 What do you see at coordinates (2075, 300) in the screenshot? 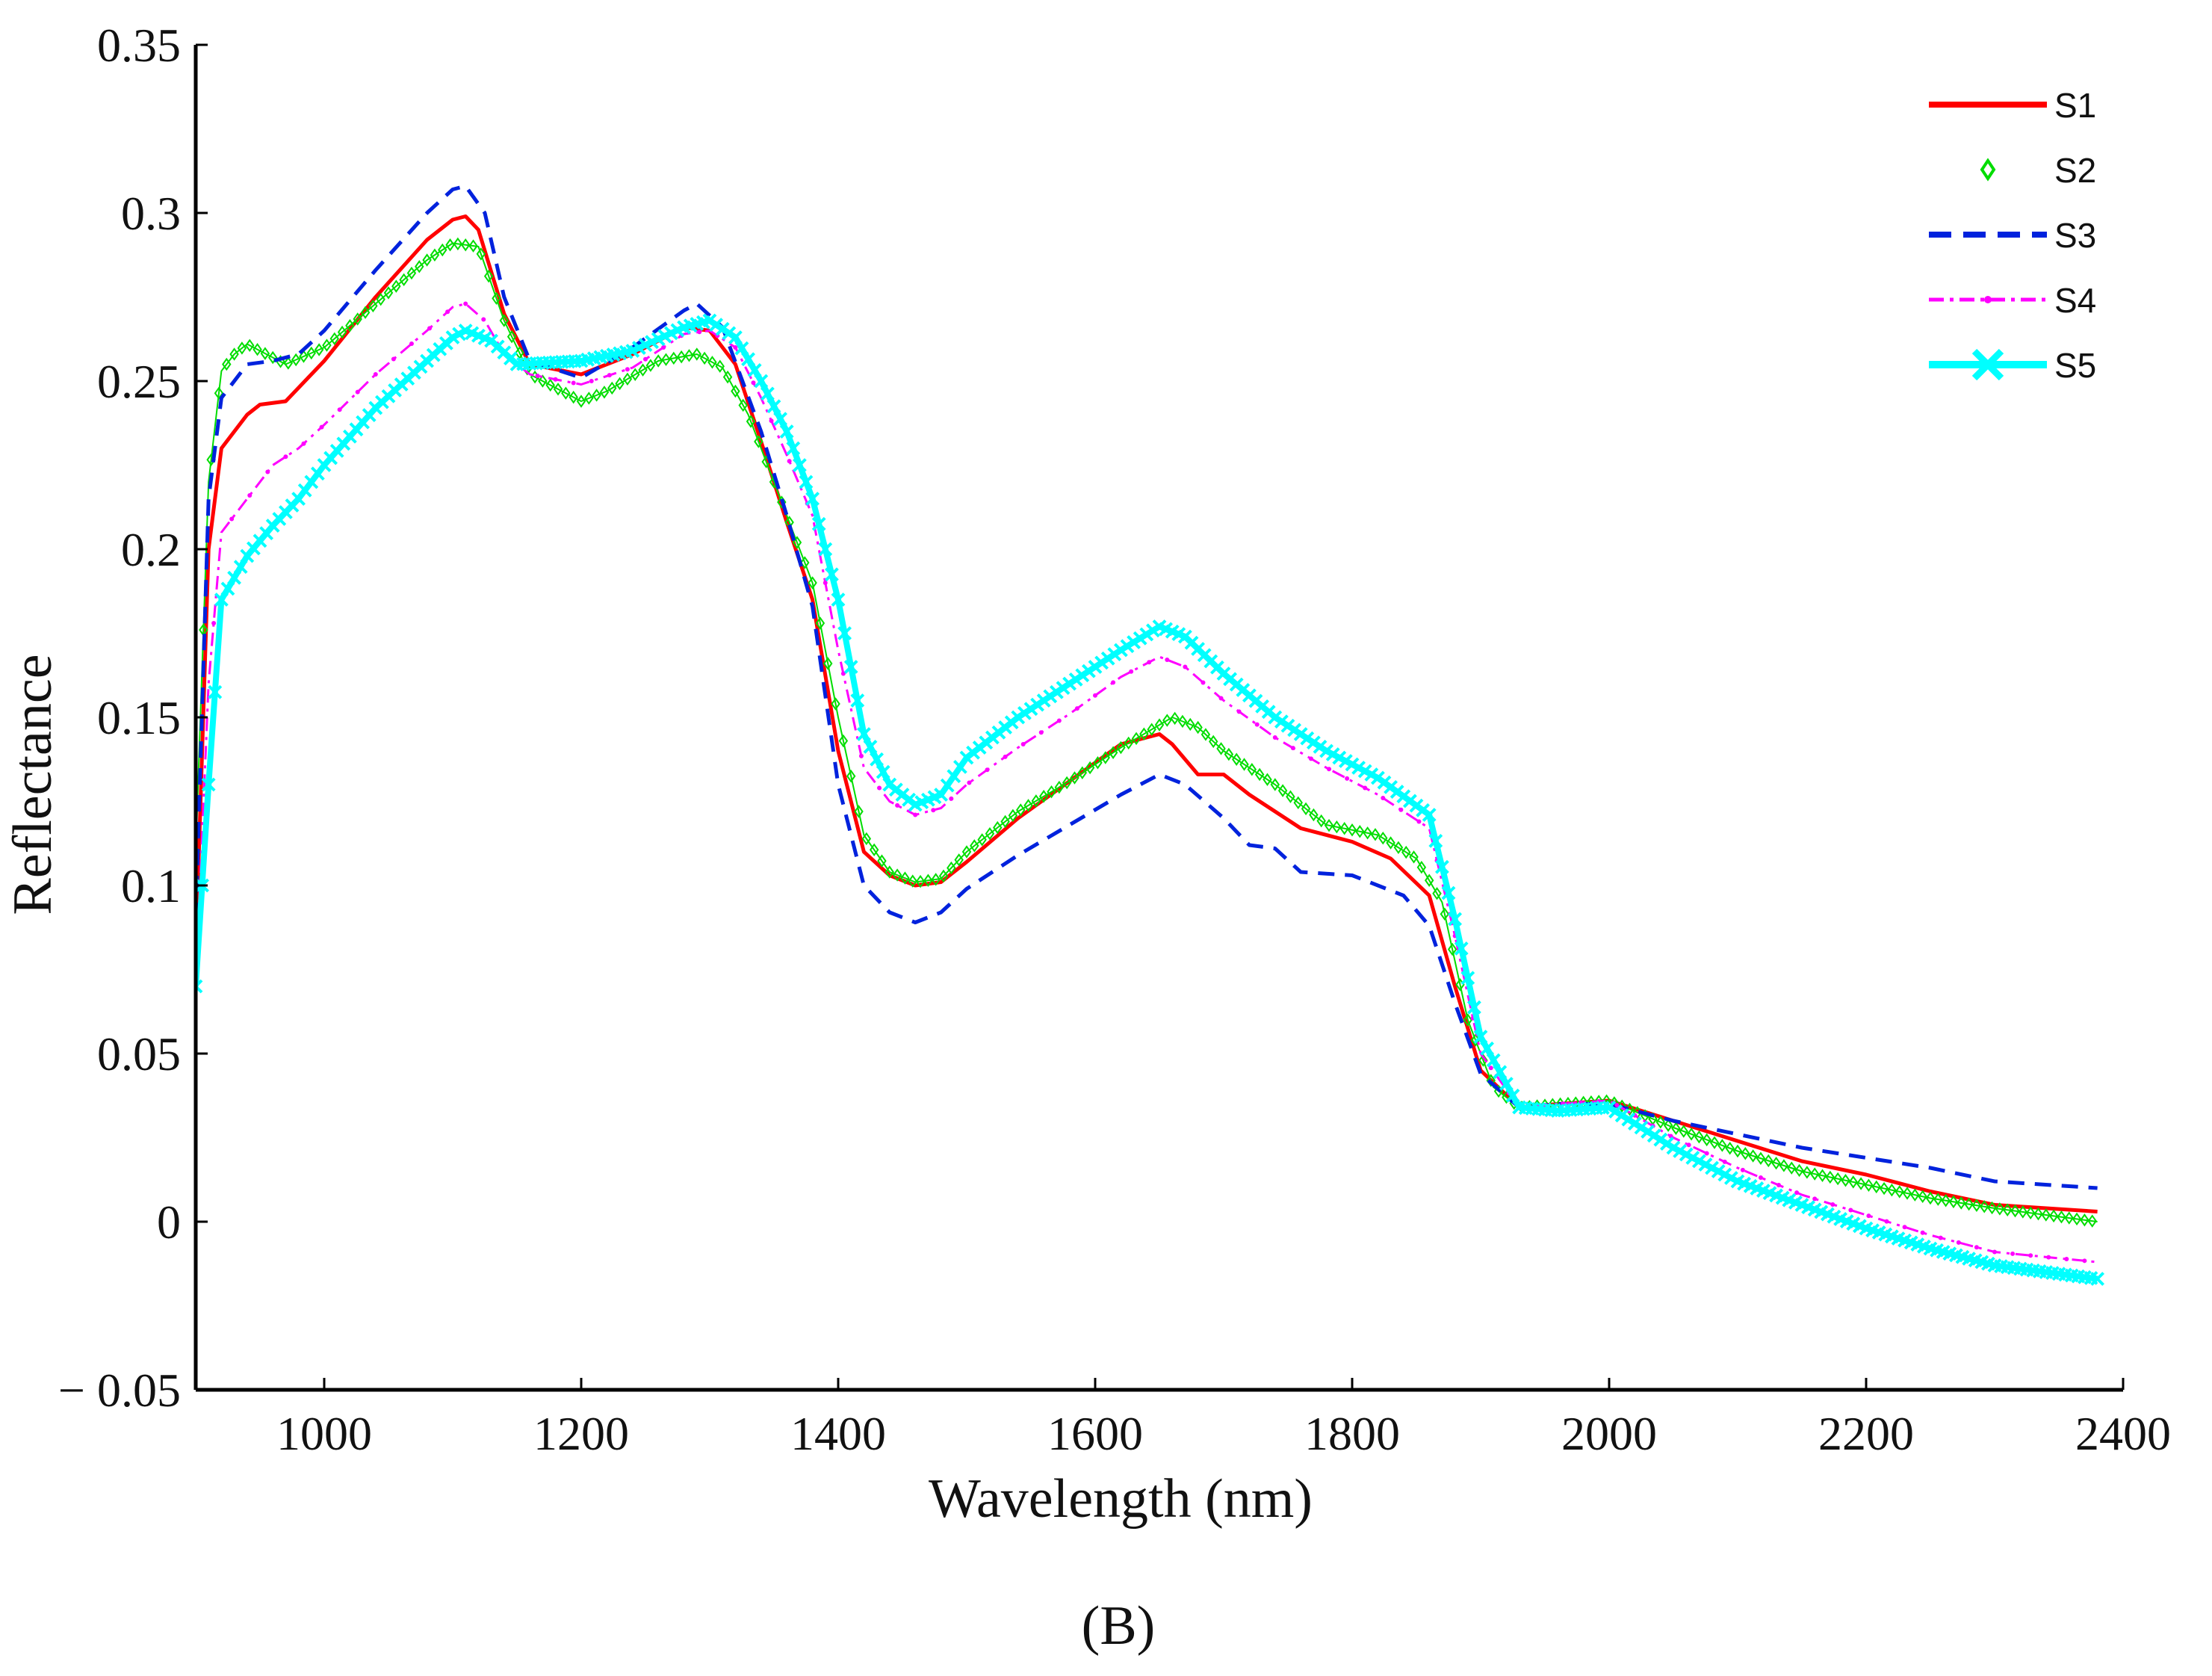
I see `legend-label-s4: S4` at bounding box center [2075, 300].